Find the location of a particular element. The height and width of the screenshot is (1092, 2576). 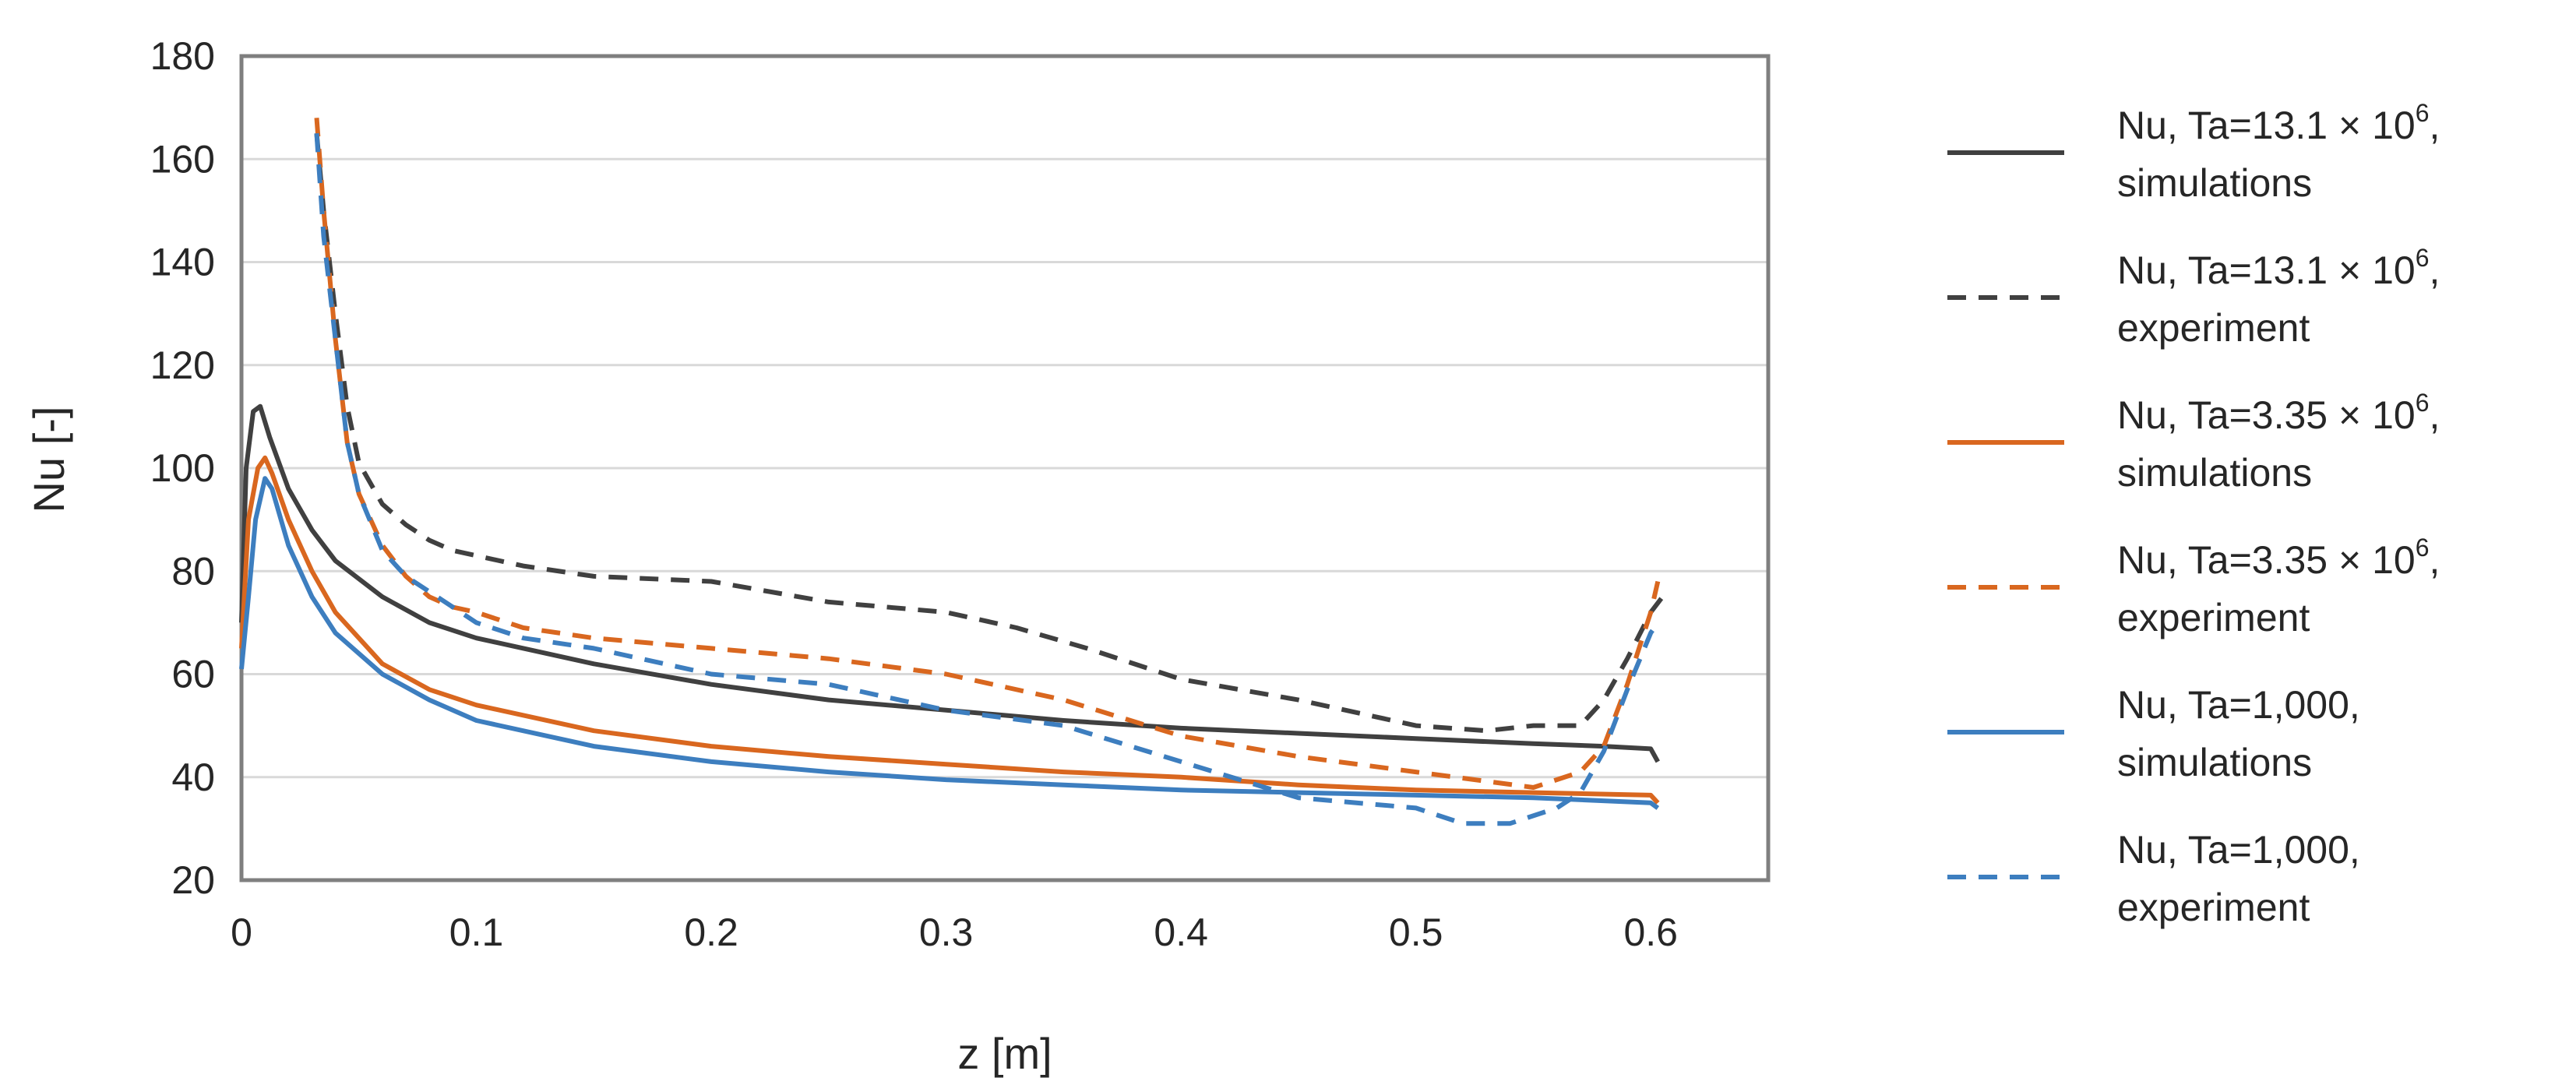

x-tick-label: 0 is located at coordinates (241, 933).